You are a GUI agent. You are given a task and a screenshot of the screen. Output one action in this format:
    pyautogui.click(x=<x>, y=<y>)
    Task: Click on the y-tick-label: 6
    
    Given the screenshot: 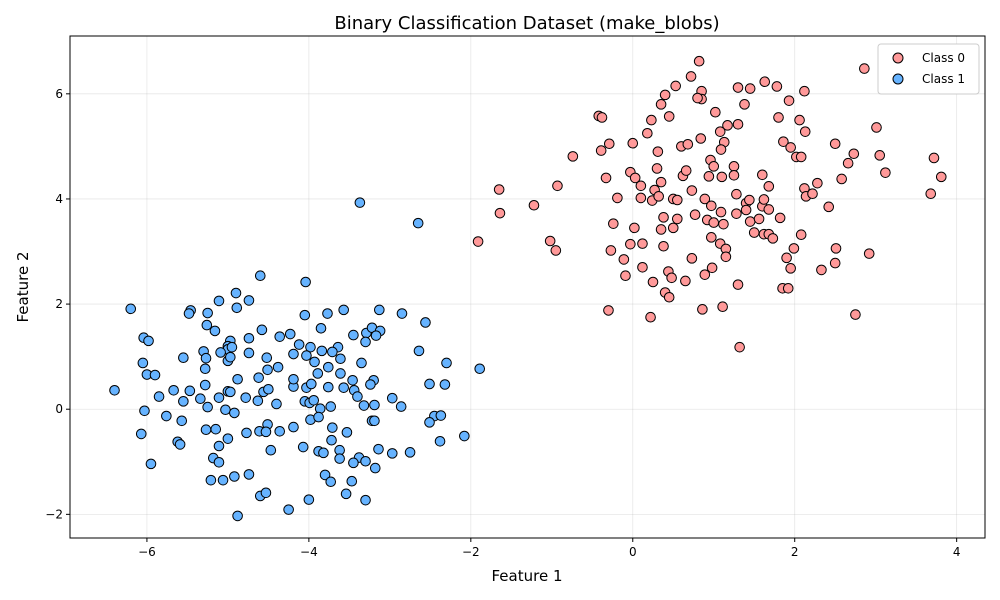 What is the action you would take?
    pyautogui.click(x=59, y=94)
    